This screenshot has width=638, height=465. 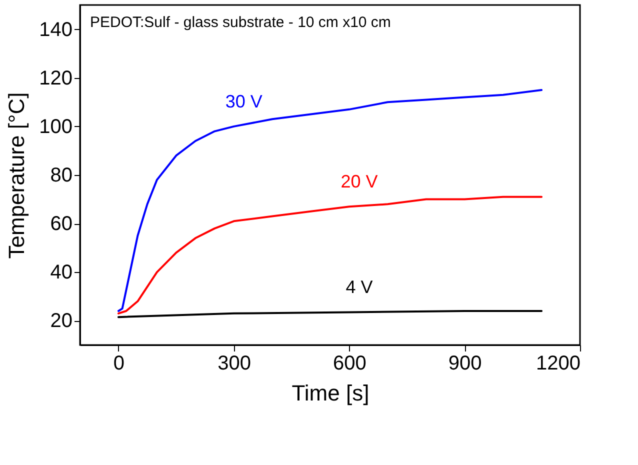 I want to click on x-tick-label: 600, so click(x=349, y=363).